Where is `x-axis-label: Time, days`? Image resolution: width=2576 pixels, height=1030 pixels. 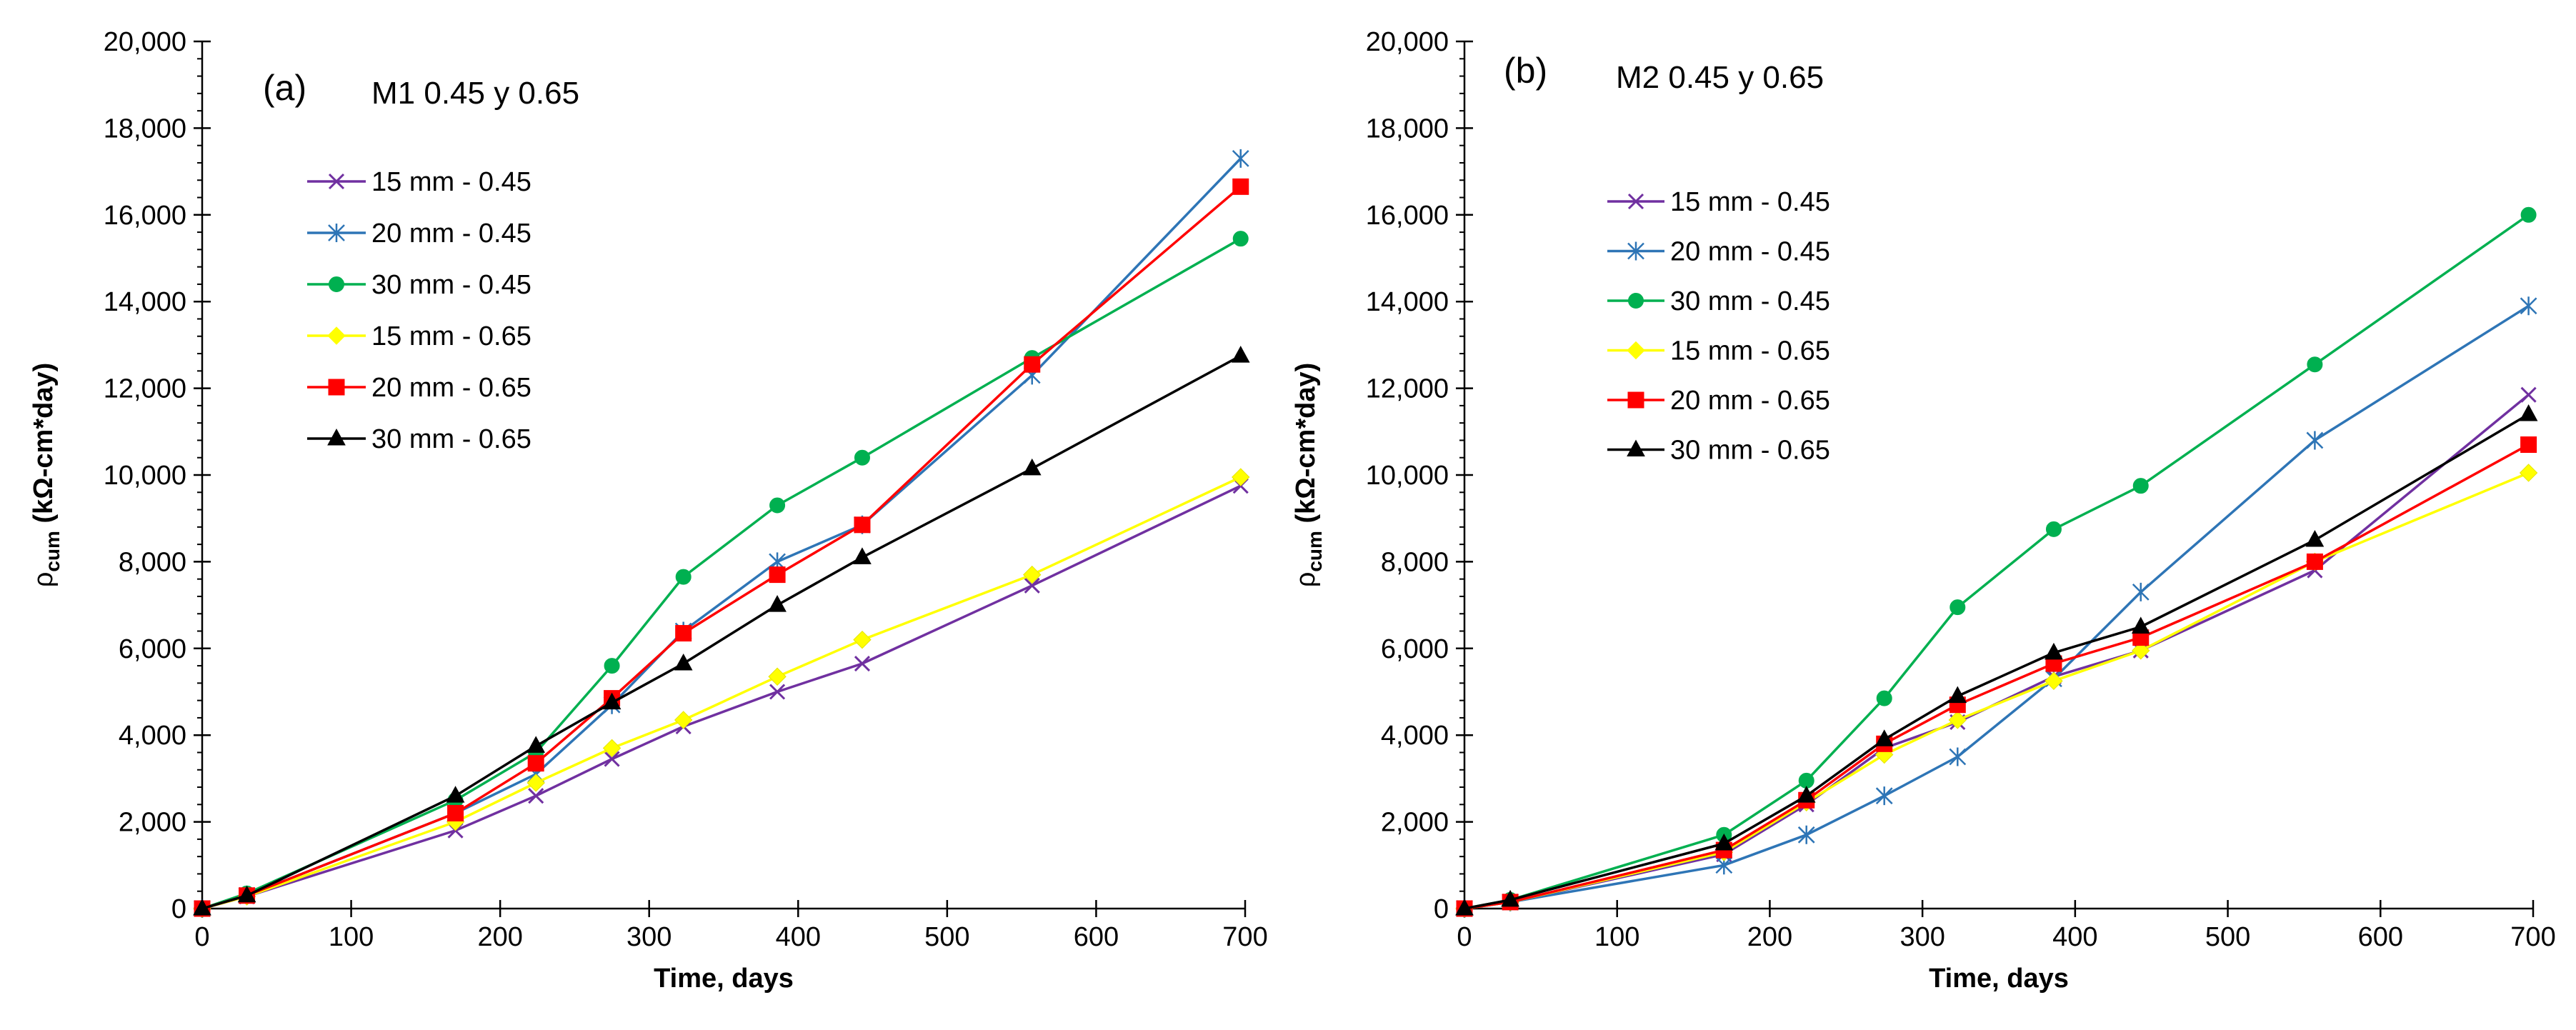
x-axis-label: Time, days is located at coordinates (724, 979).